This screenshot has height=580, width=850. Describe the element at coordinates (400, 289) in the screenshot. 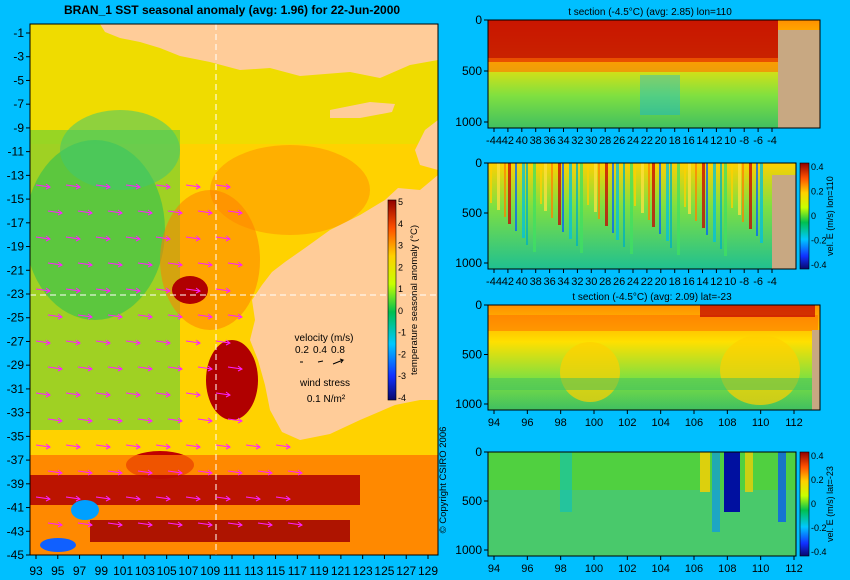

I see `colorbar-tick-label: 1` at that location.